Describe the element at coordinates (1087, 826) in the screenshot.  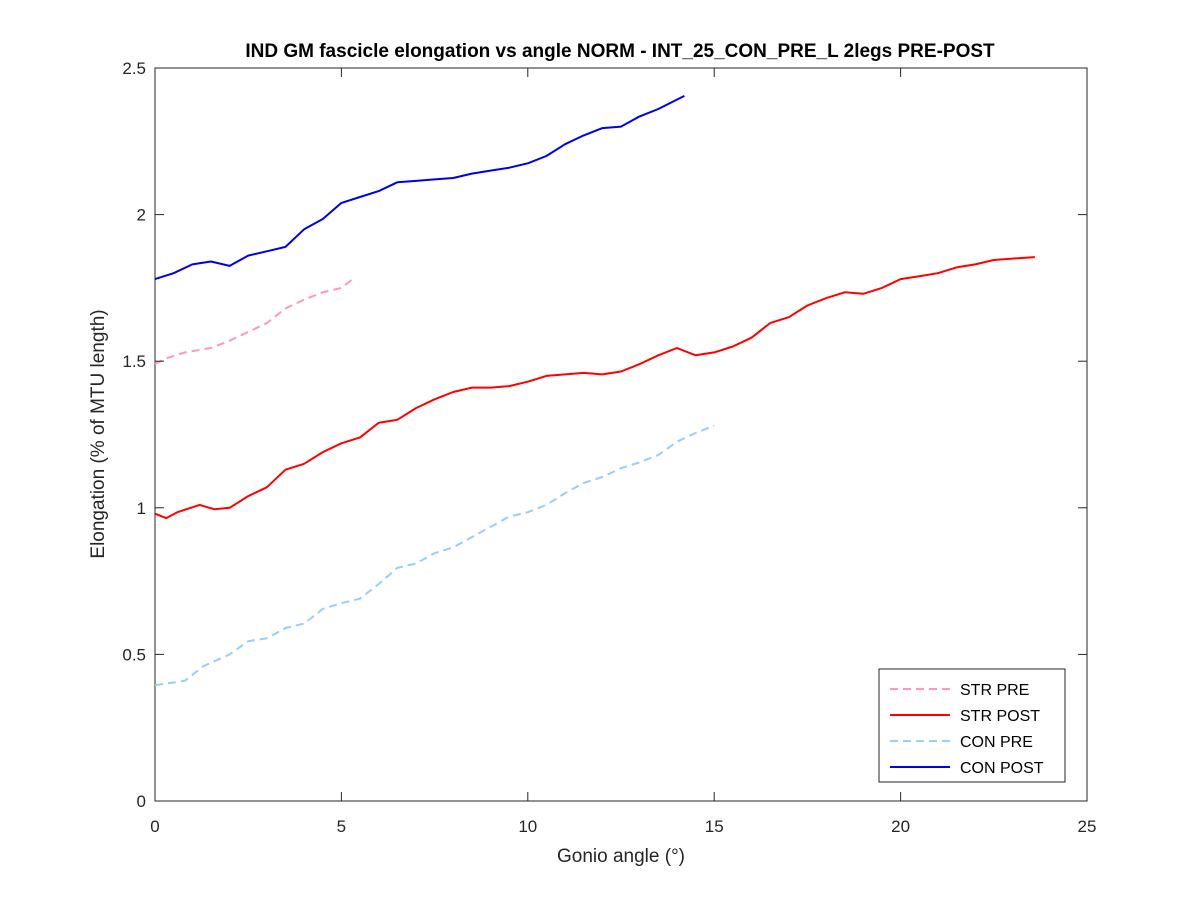
I see `x-tick-label: 25` at that location.